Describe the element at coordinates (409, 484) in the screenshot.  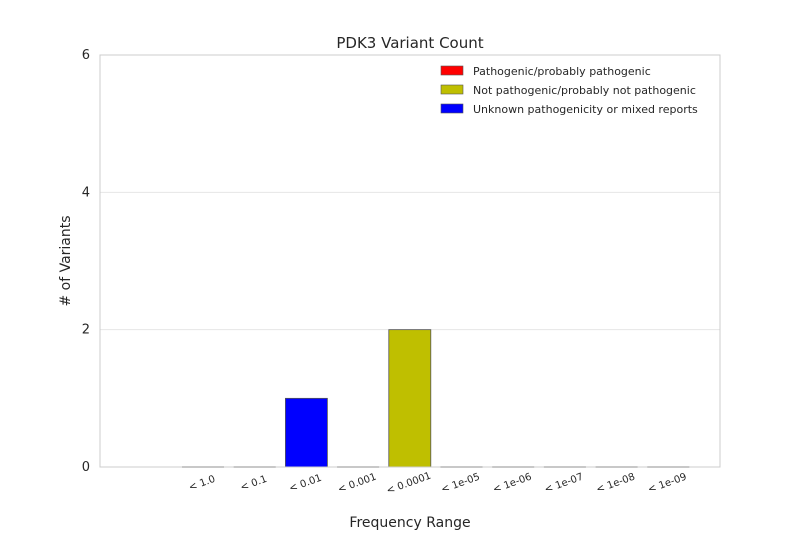
I see `x-tick-label: < 0.0001` at that location.